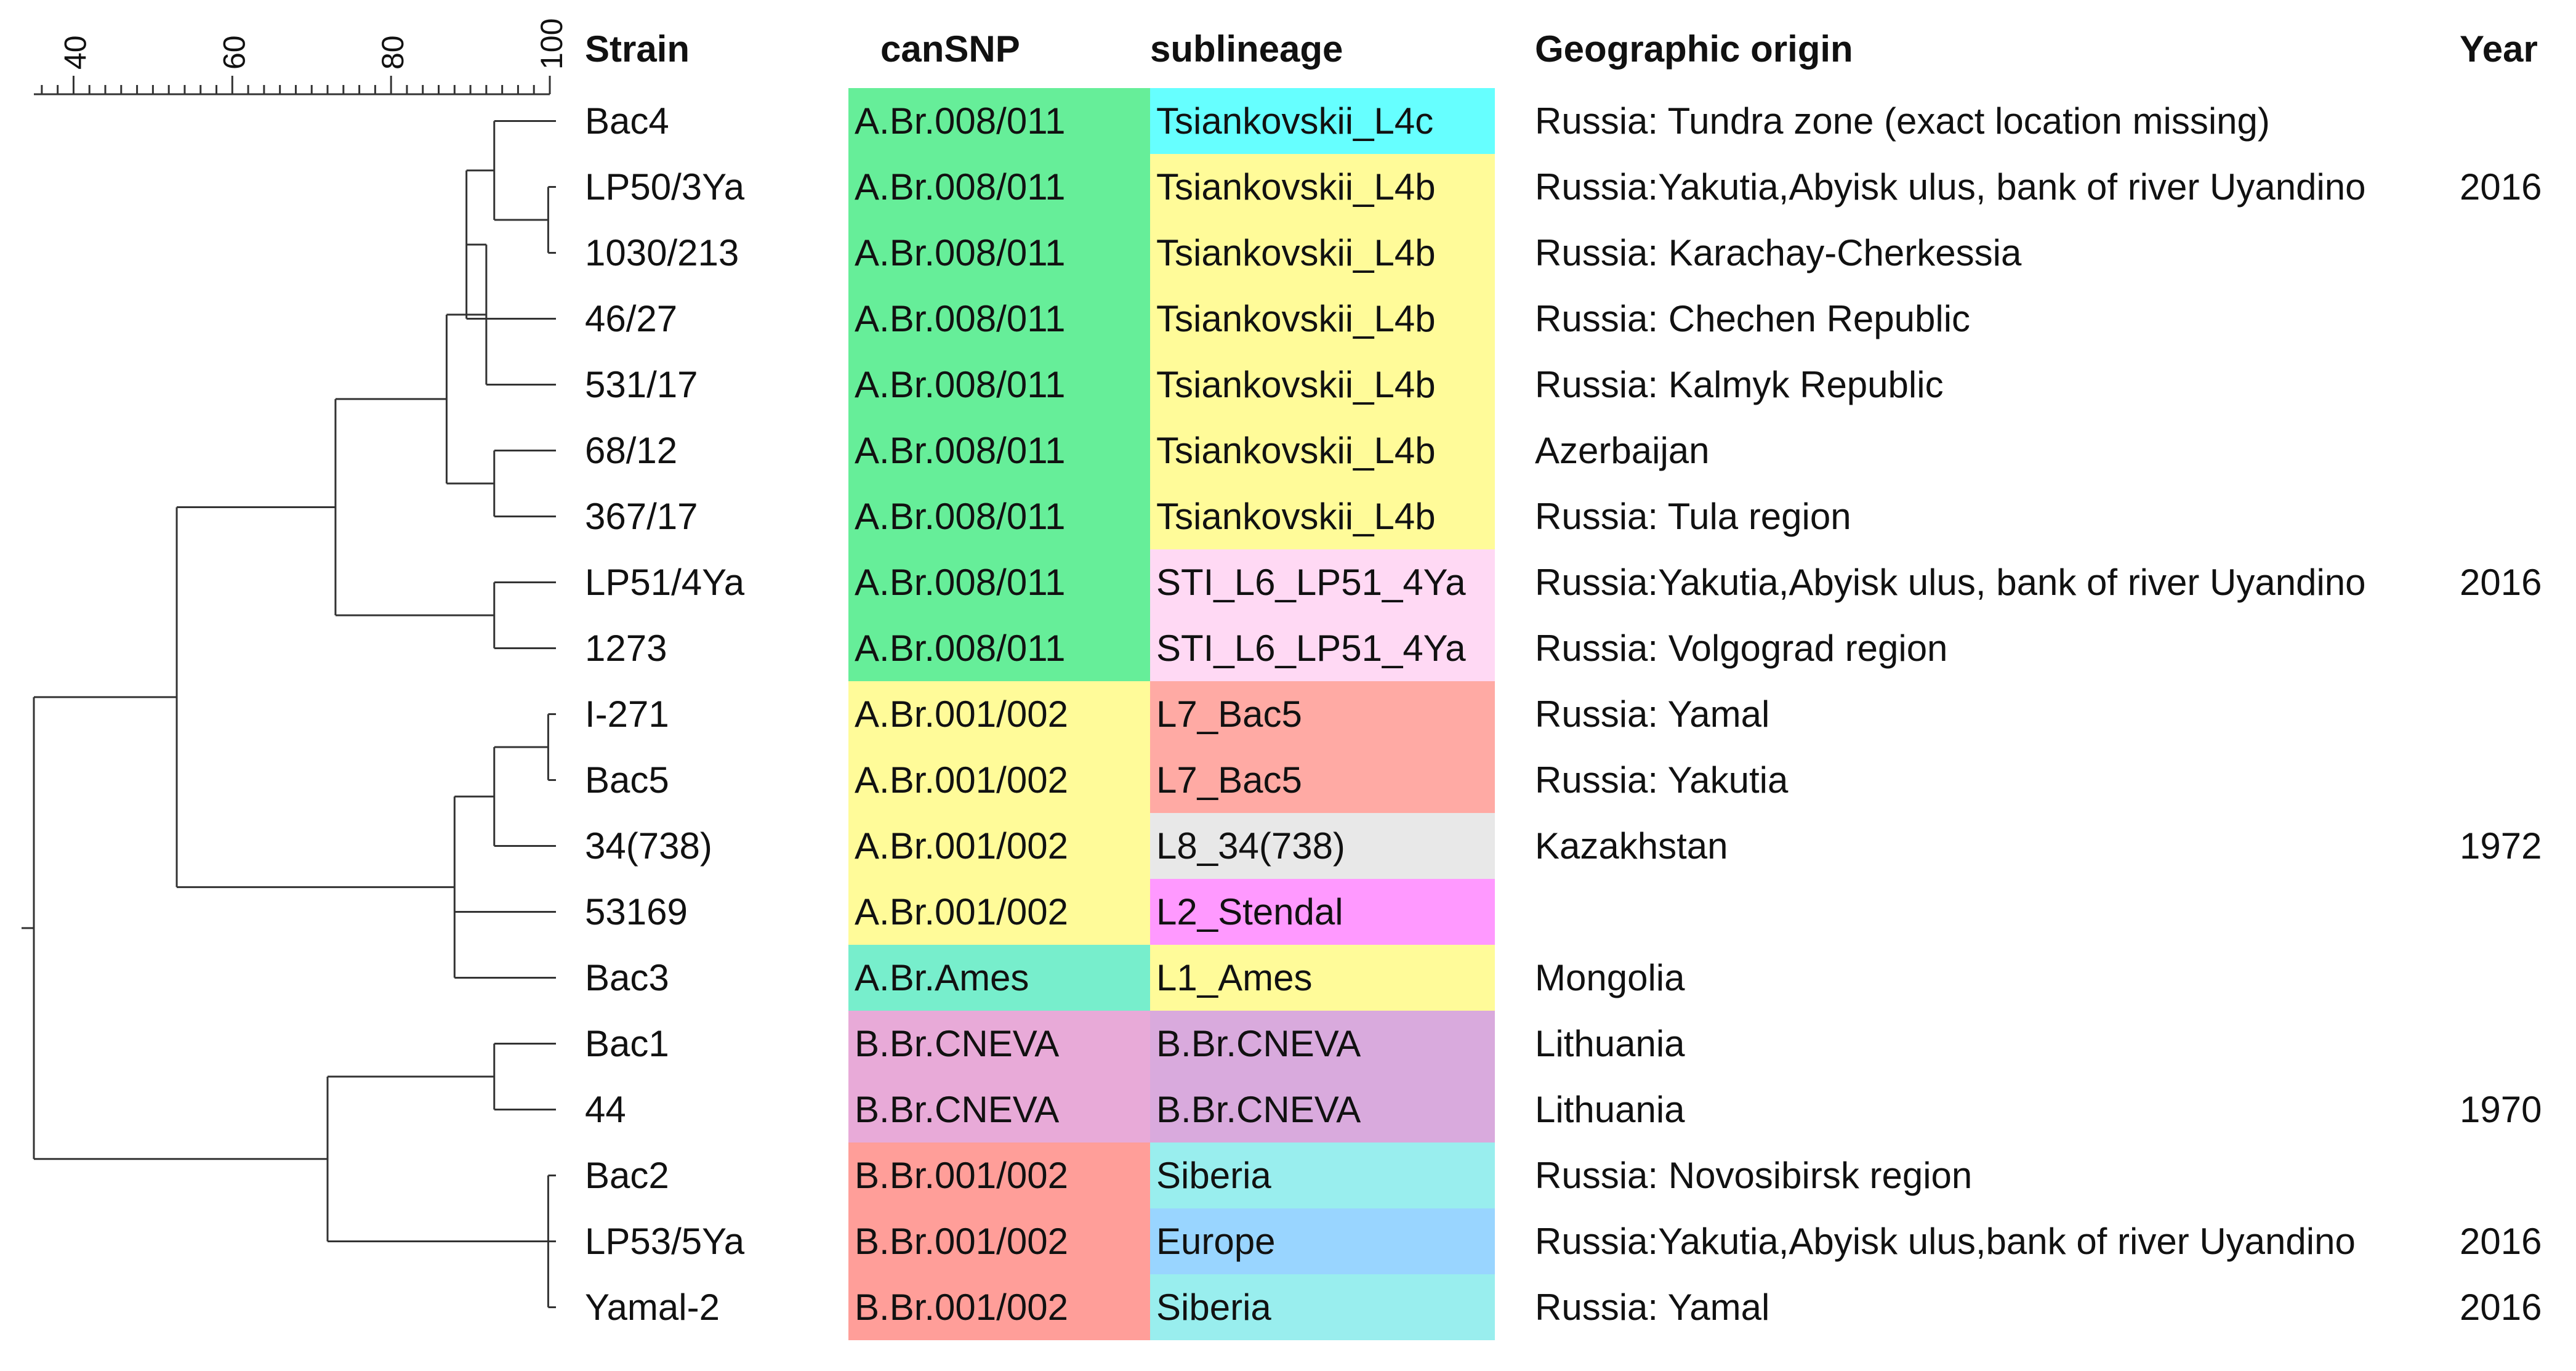 The width and height of the screenshot is (2576, 1371). I want to click on strain-name: Bac5, so click(627, 780).